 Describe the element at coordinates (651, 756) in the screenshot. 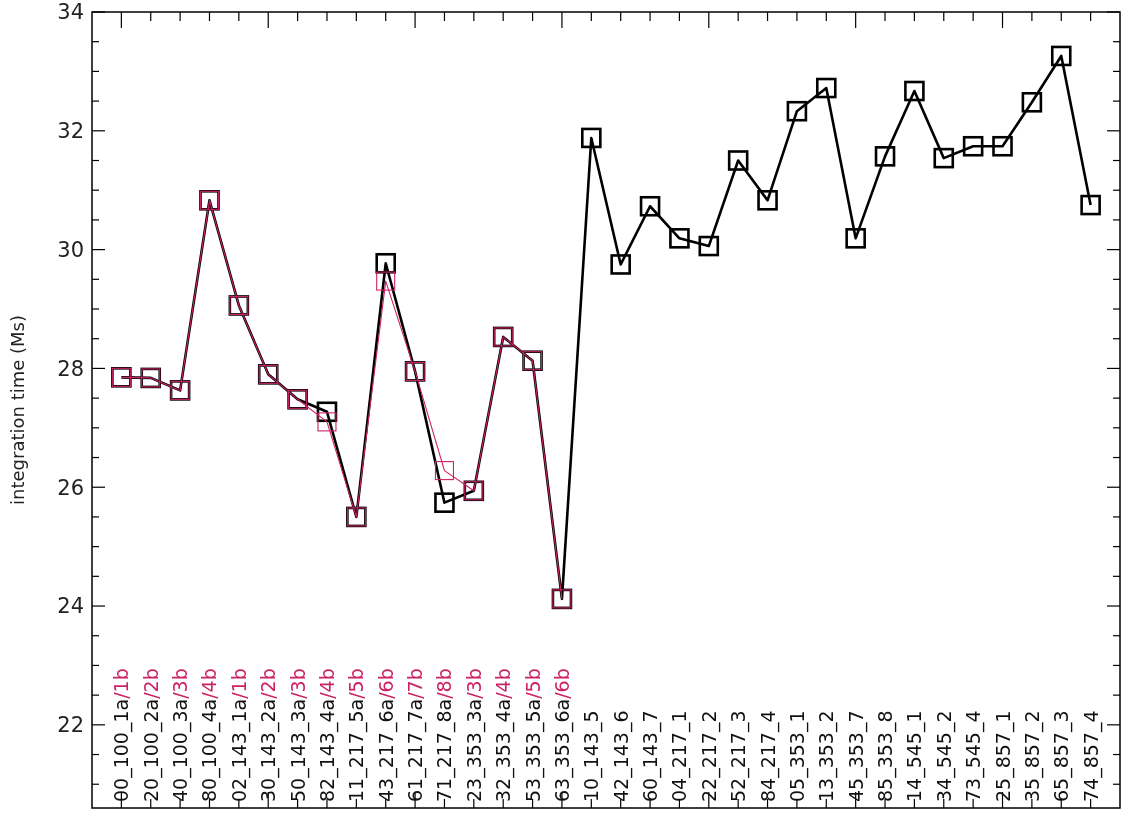

I see `x-tick-label: 60_143_7` at that location.